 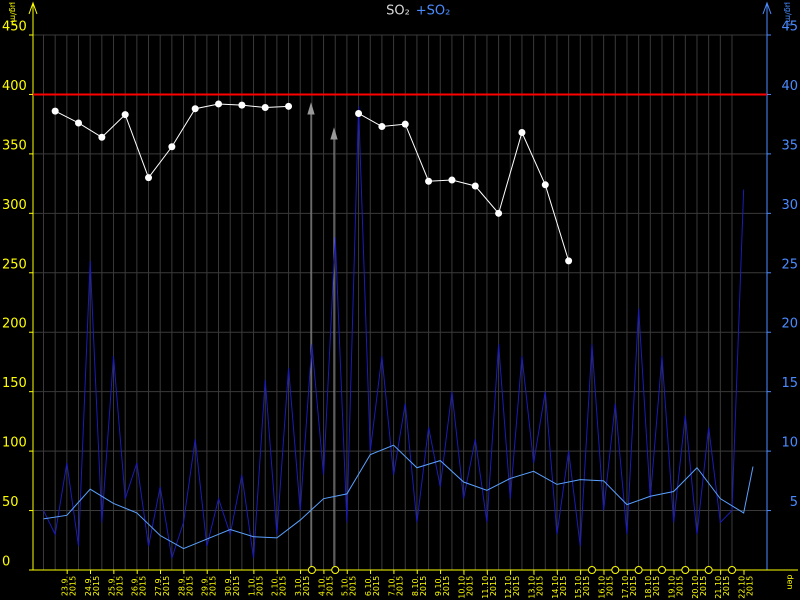 What do you see at coordinates (33, 8) in the screenshot?
I see `y-axis-arrow` at bounding box center [33, 8].